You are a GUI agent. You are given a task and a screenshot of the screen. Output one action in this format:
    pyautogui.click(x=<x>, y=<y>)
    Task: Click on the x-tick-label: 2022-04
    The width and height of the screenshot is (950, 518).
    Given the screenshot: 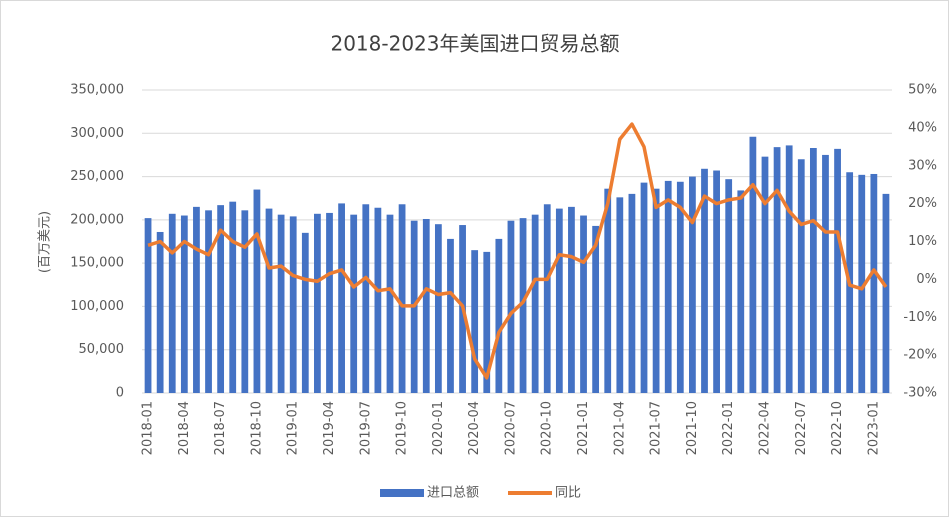 What is the action you would take?
    pyautogui.click(x=764, y=428)
    